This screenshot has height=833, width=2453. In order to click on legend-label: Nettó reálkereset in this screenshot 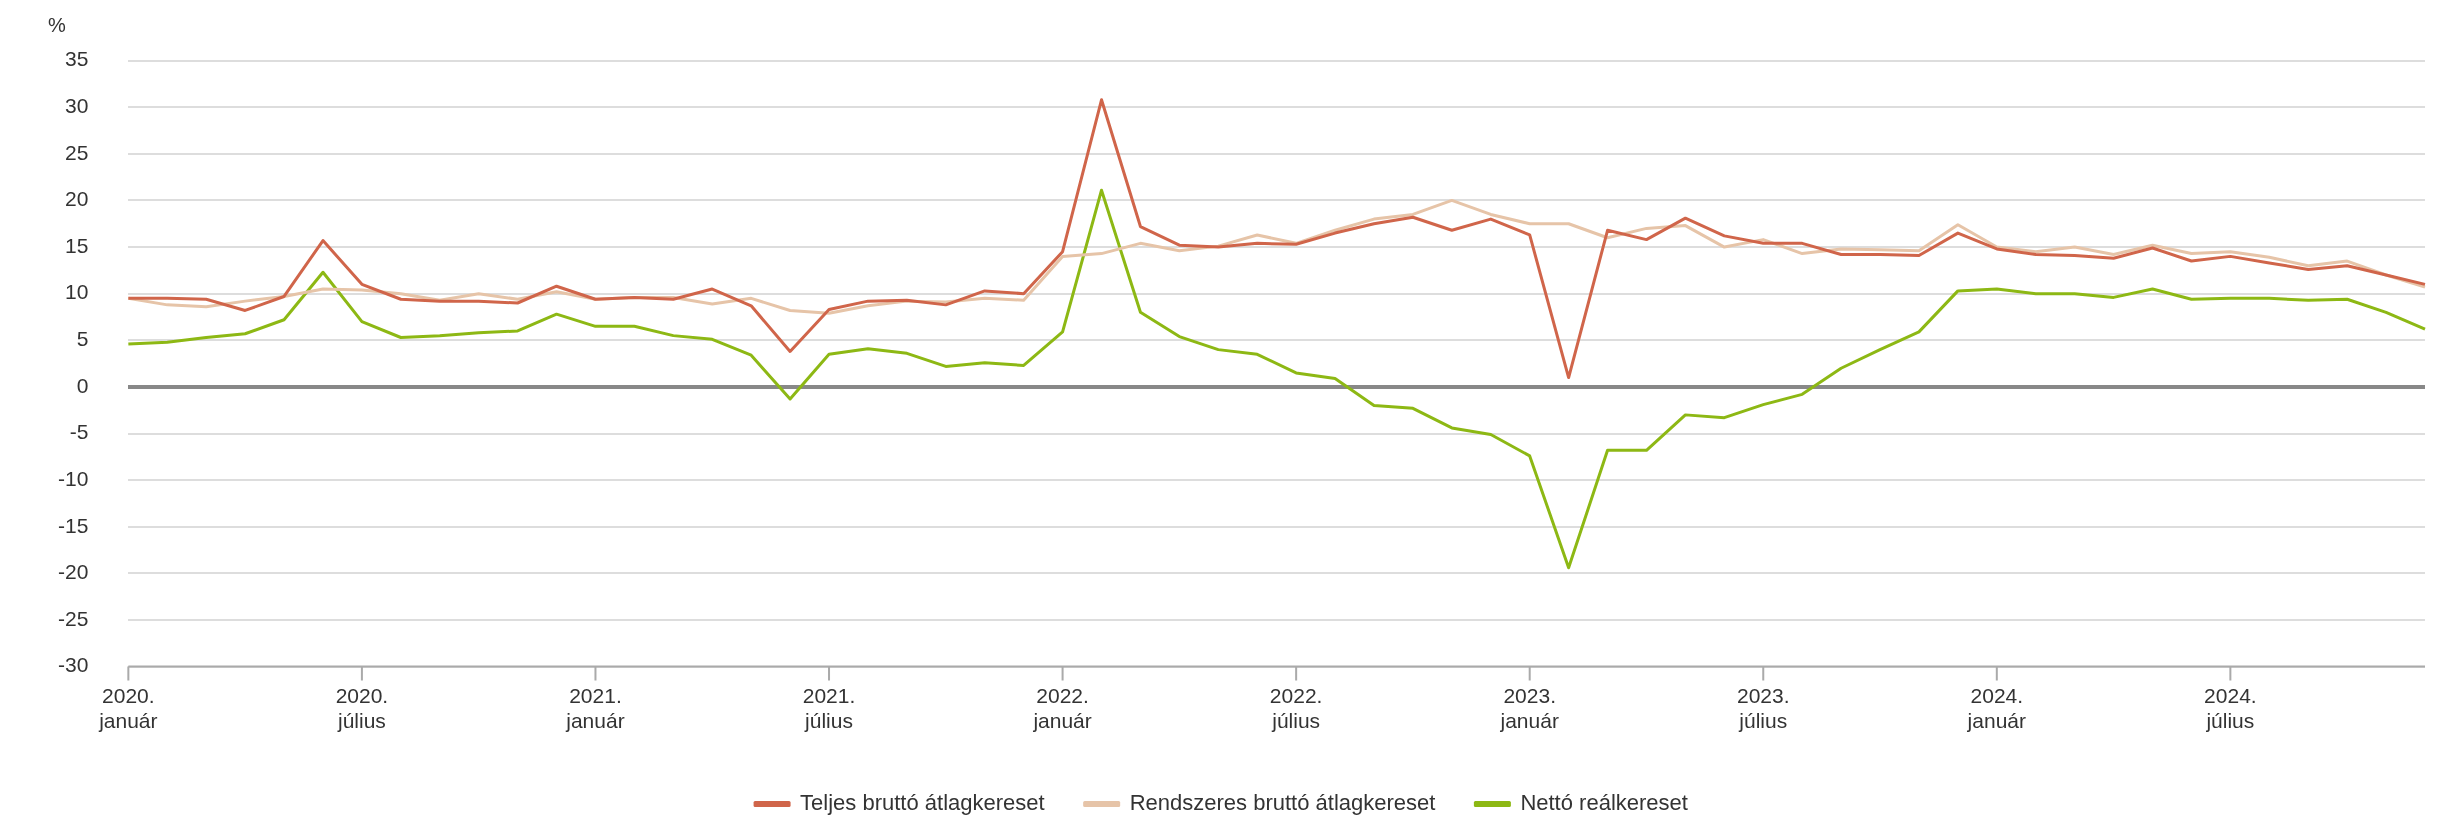, I will do `click(1604, 803)`.